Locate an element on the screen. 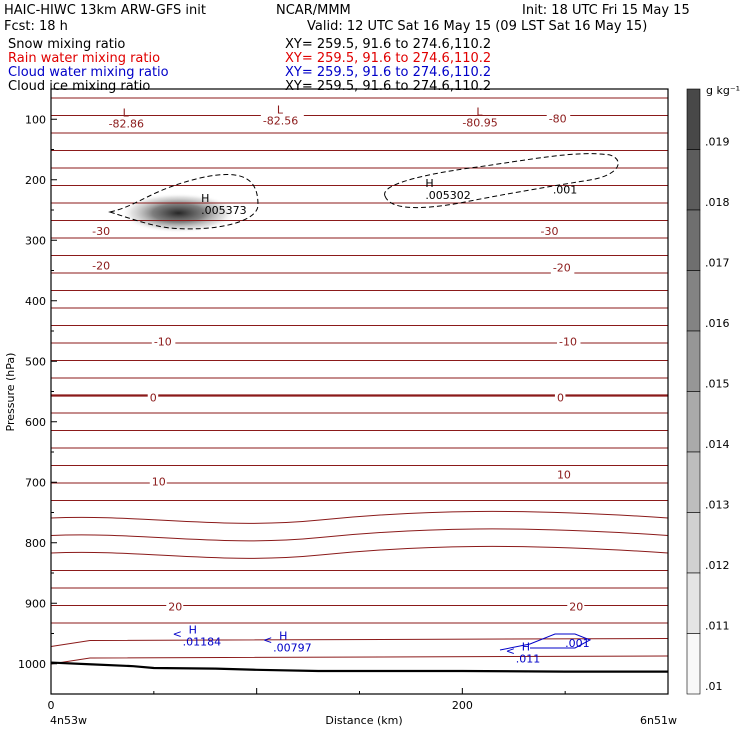 The width and height of the screenshot is (740, 740). colorbar-label: .015 is located at coordinates (717, 384).